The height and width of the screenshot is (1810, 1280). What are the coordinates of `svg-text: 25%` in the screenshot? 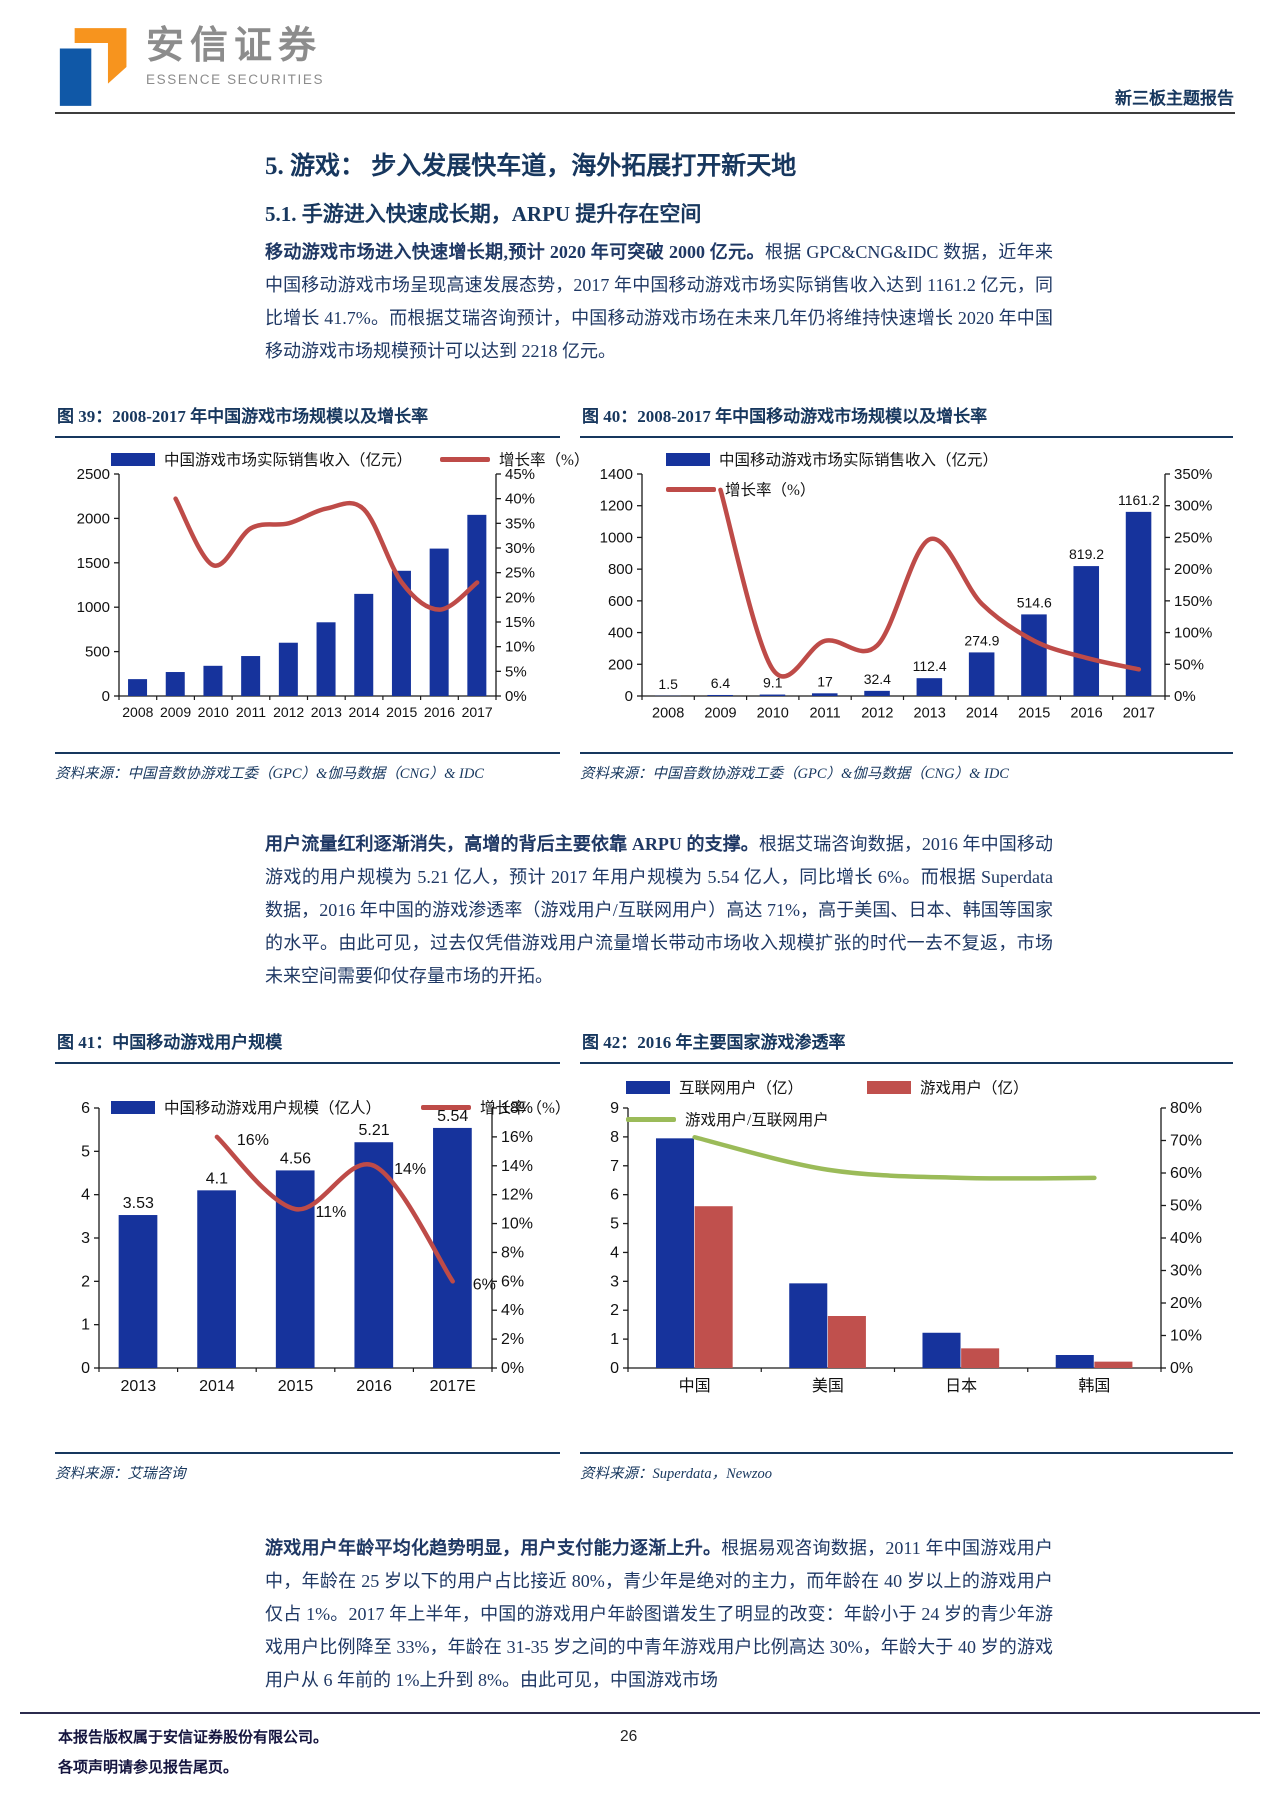 It's located at (520, 573).